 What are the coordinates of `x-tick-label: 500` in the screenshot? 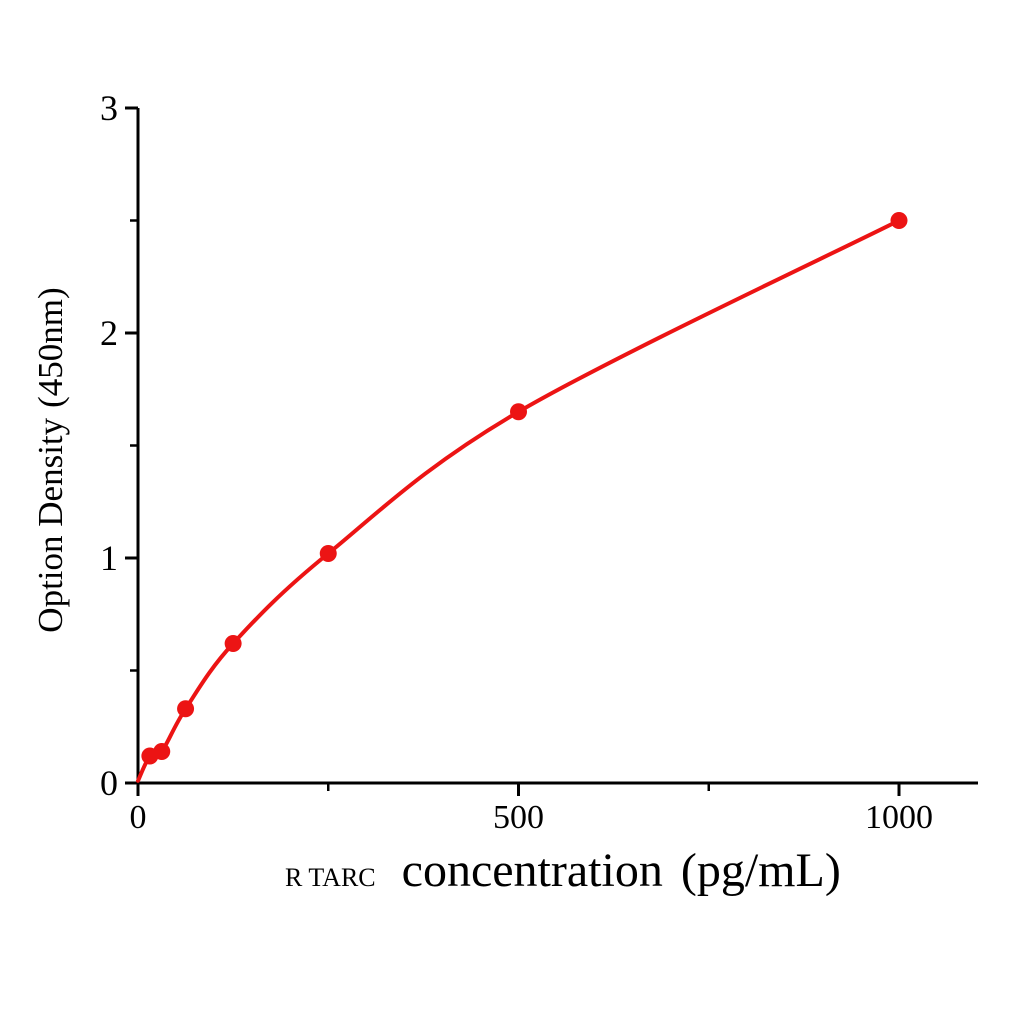 It's located at (518, 817).